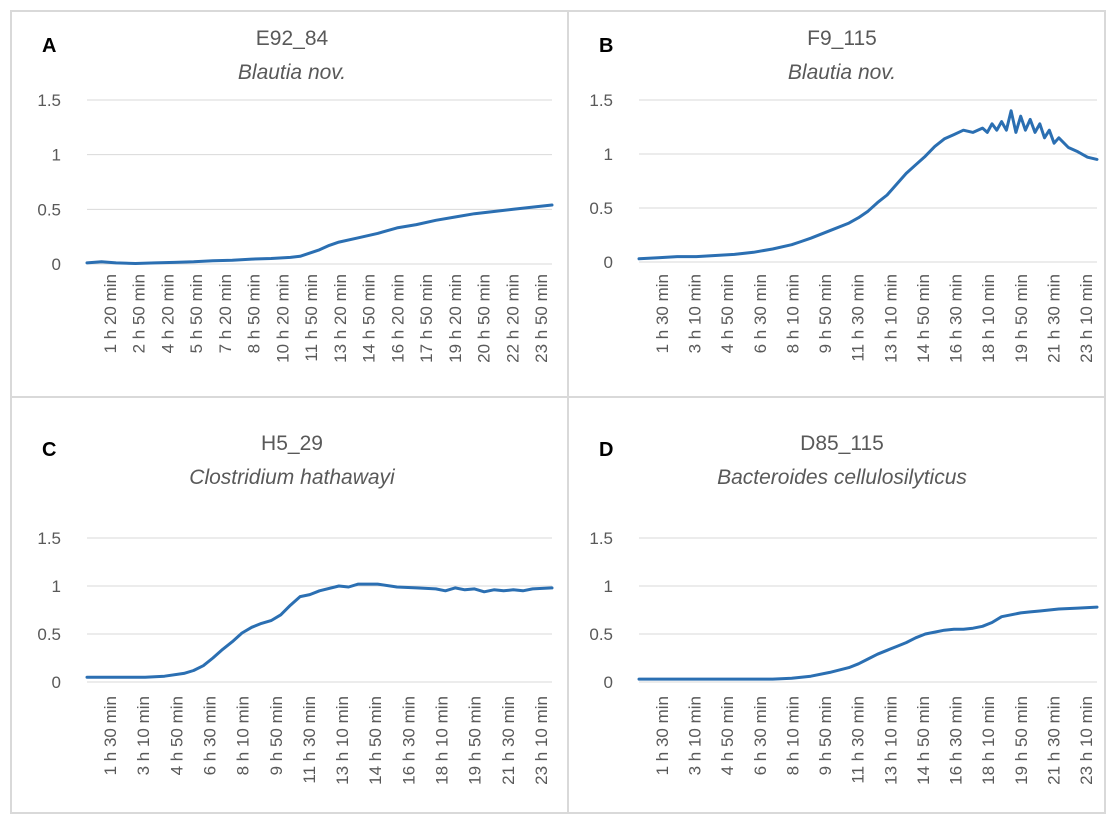 The height and width of the screenshot is (820, 1116). I want to click on x-tick-label: 13 h 20 min, so click(340, 318).